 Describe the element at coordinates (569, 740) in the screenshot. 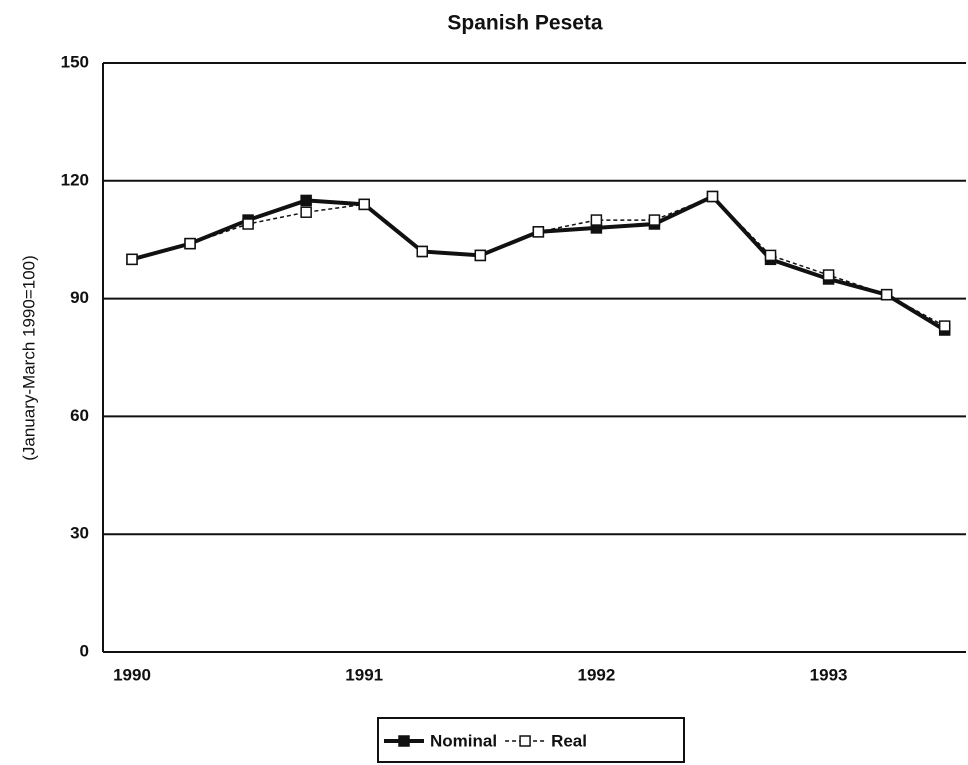

I see `legend-label: Real` at that location.